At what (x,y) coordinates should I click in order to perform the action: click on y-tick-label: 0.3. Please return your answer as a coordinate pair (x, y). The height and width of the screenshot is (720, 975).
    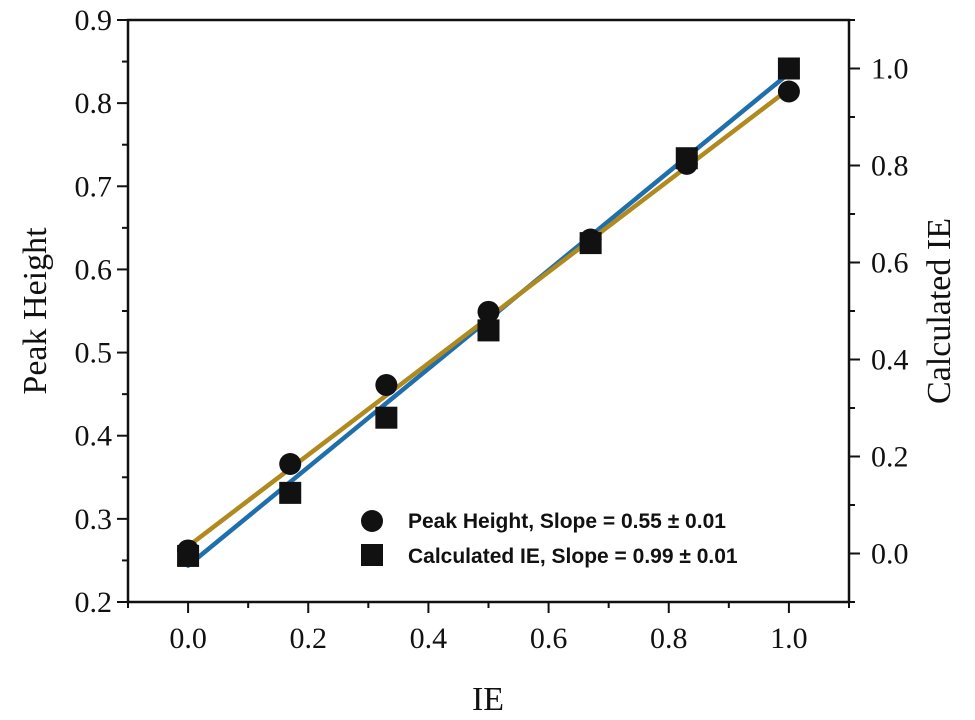
    Looking at the image, I should click on (94, 519).